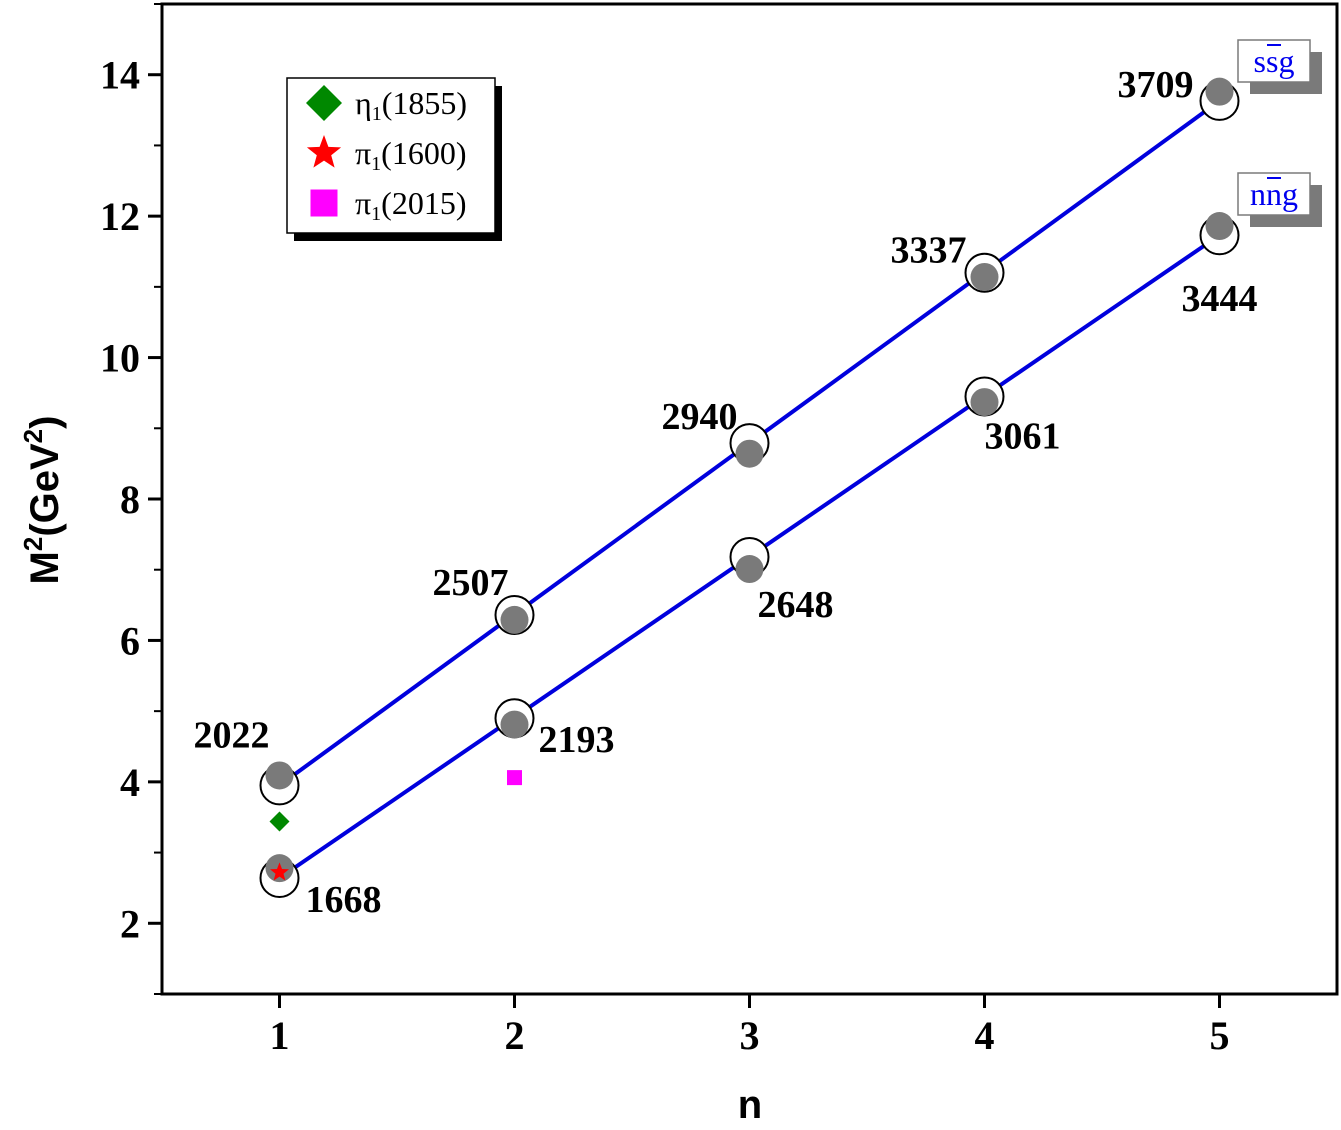  Describe the element at coordinates (120, 358) in the screenshot. I see `y-tick-label-10: 10` at that location.